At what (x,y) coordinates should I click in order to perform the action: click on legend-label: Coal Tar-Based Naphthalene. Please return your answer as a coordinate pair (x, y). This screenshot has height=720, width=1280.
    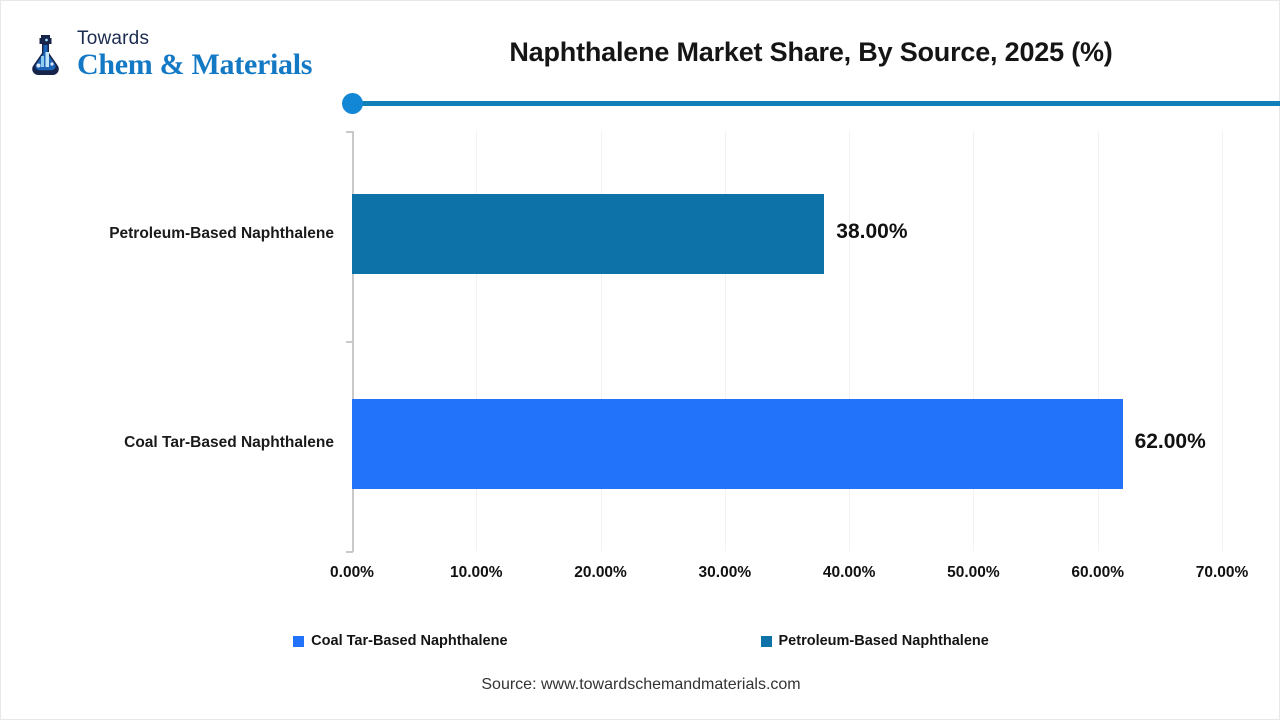
    Looking at the image, I should click on (409, 641).